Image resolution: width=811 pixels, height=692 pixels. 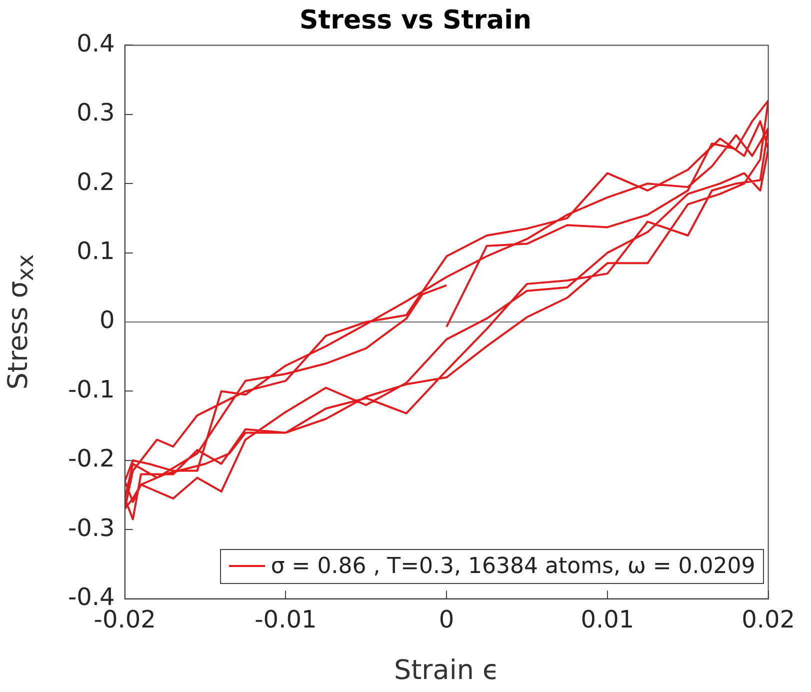 I want to click on y-tick-label: -0.2, so click(x=91, y=458).